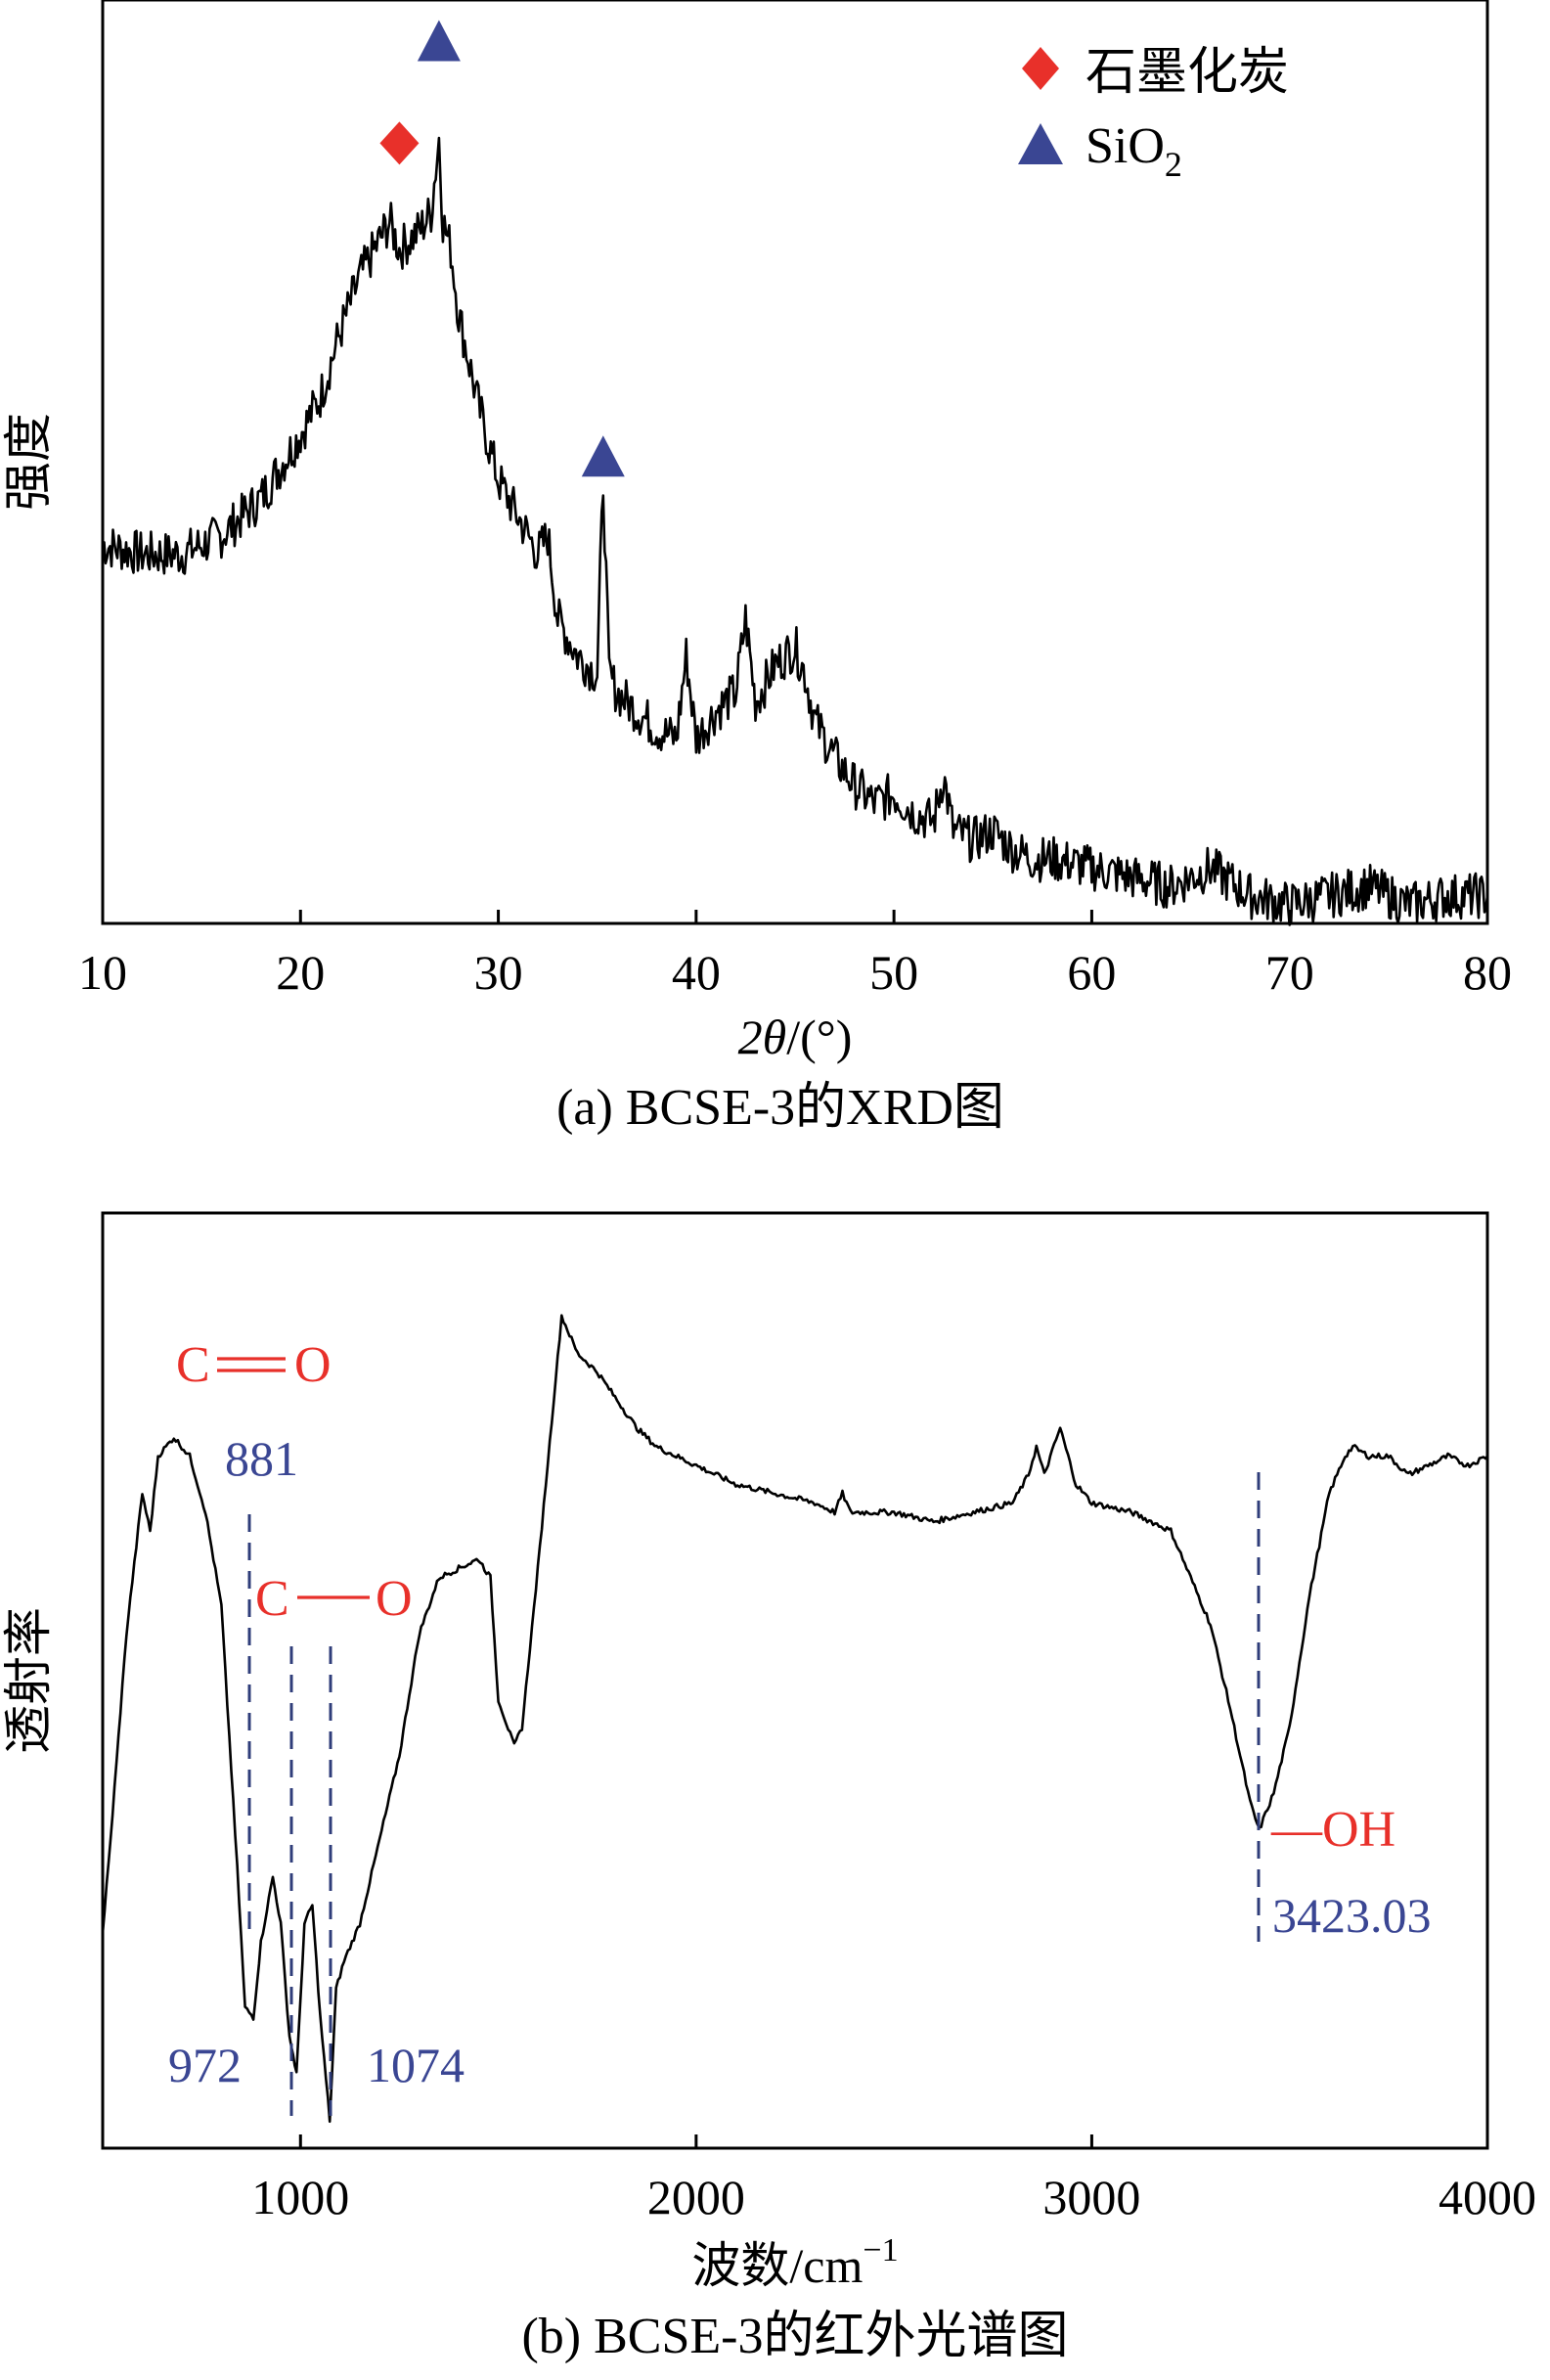 This screenshot has height=2380, width=1550. I want to click on panel-a-x-var: 2θ, so click(762, 1037).